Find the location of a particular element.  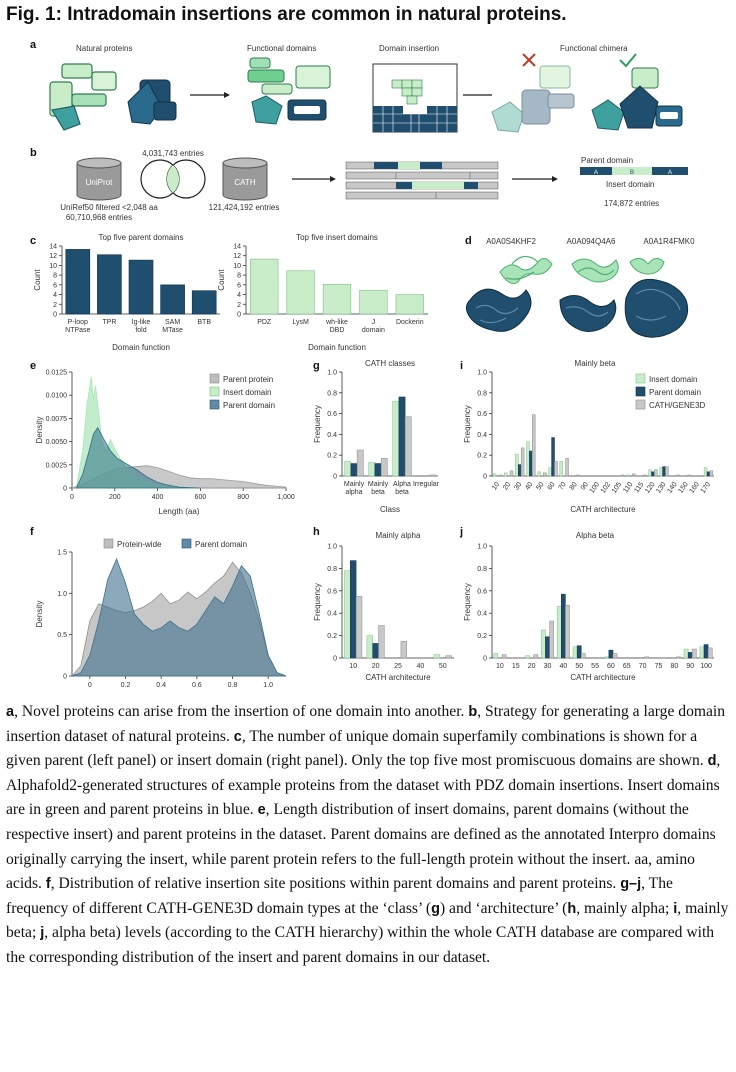

x-tick-label: 400 is located at coordinates (158, 497).